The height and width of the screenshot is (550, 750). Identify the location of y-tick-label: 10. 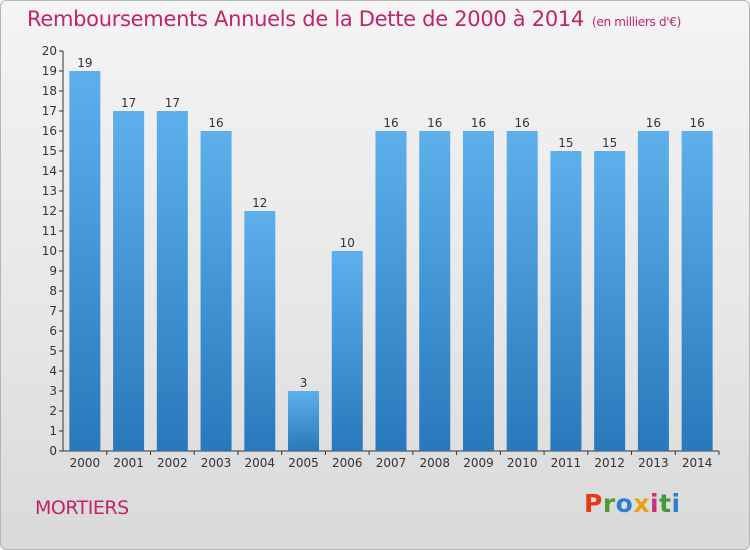
(49, 251).